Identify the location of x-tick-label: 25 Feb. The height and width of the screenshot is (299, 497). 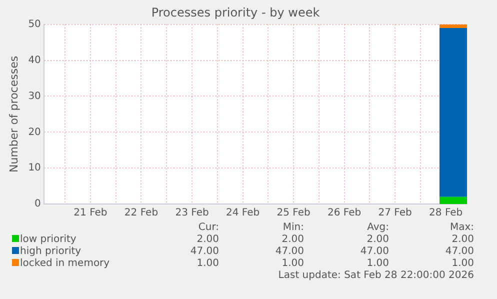
(293, 213).